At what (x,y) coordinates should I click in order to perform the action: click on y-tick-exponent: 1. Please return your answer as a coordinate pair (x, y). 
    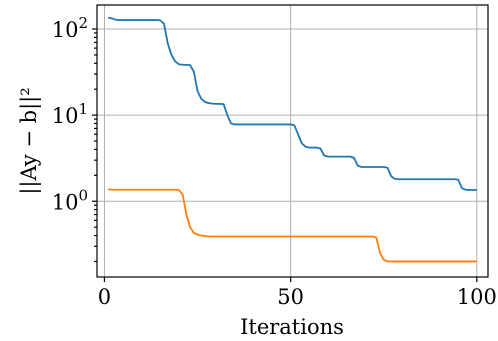
    Looking at the image, I should click on (83, 109).